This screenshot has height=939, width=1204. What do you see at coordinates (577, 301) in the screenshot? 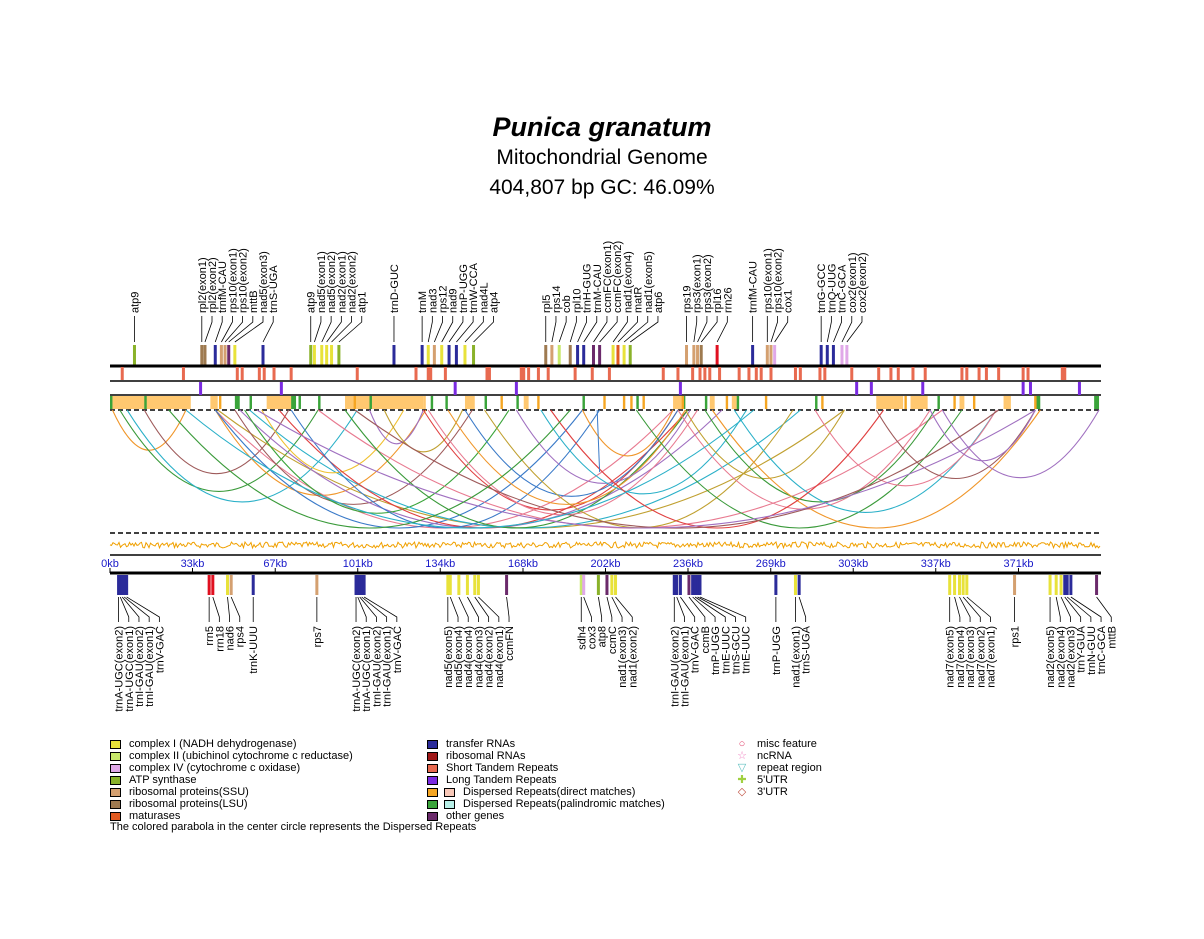
I see `gene-label: rpl10` at bounding box center [577, 301].